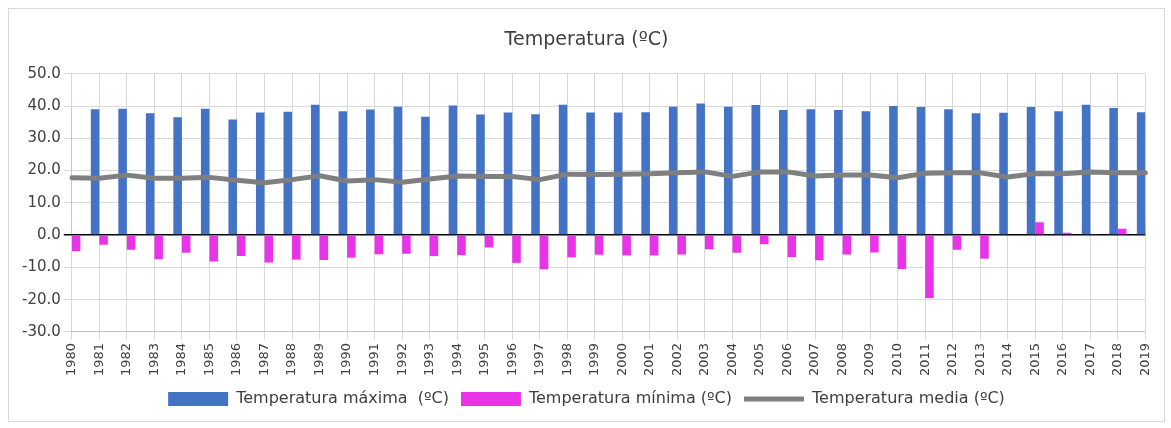  Describe the element at coordinates (621, 359) in the screenshot. I see `x-tick-label: 2000` at that location.